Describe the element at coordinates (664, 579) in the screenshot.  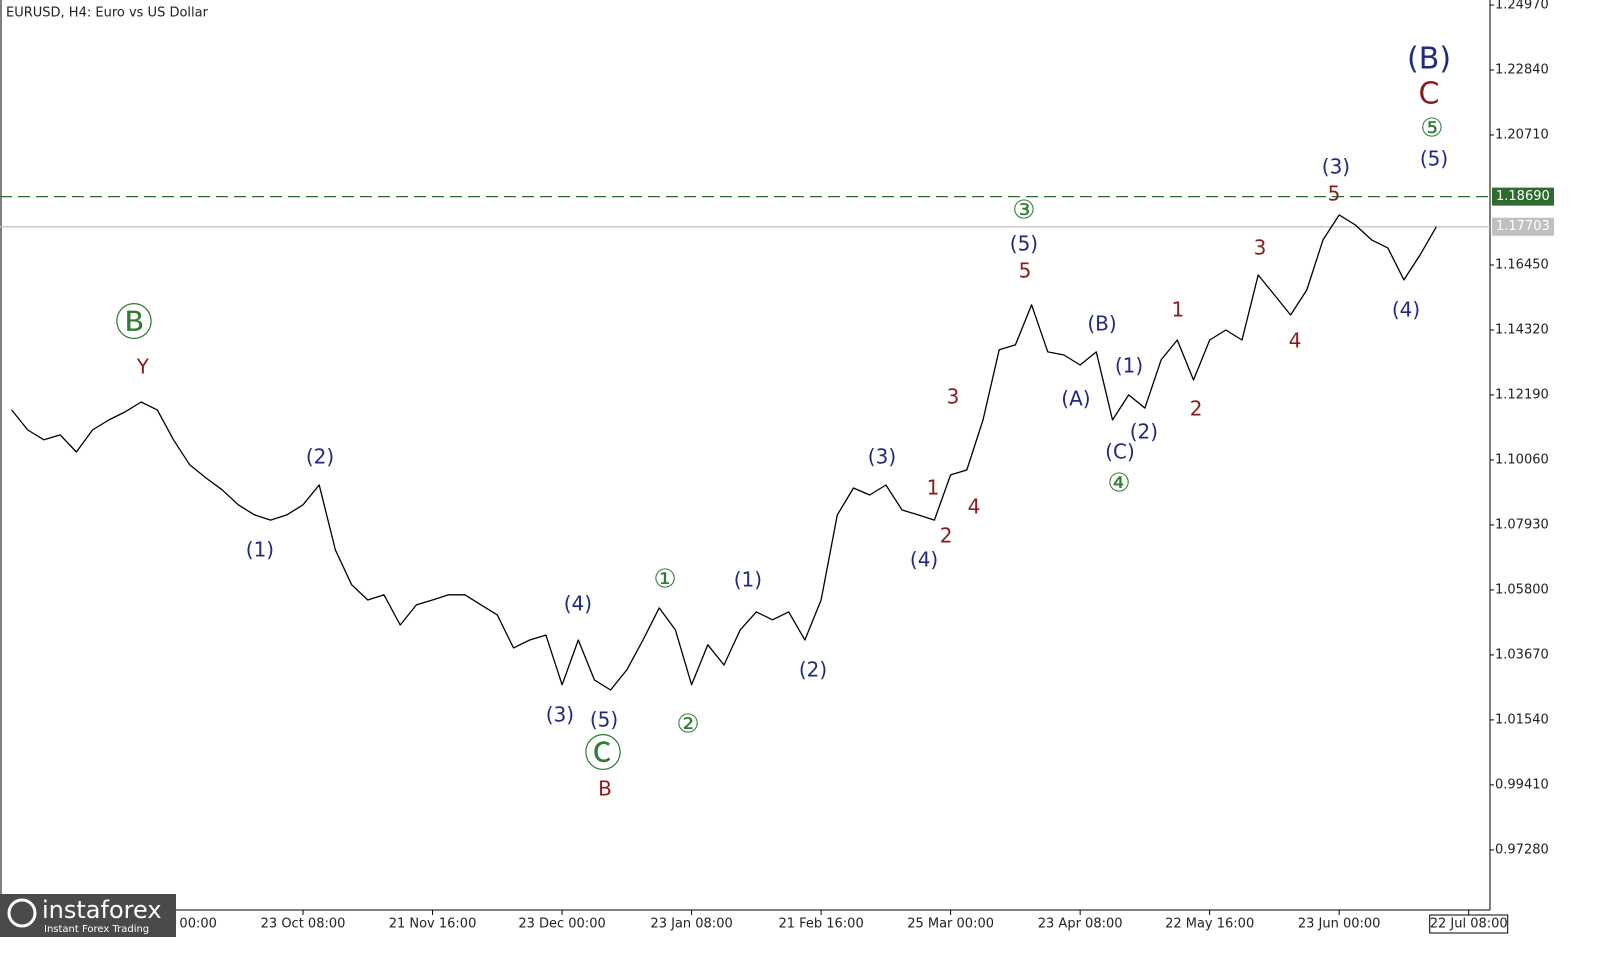
I see `wave-label: ①` at that location.